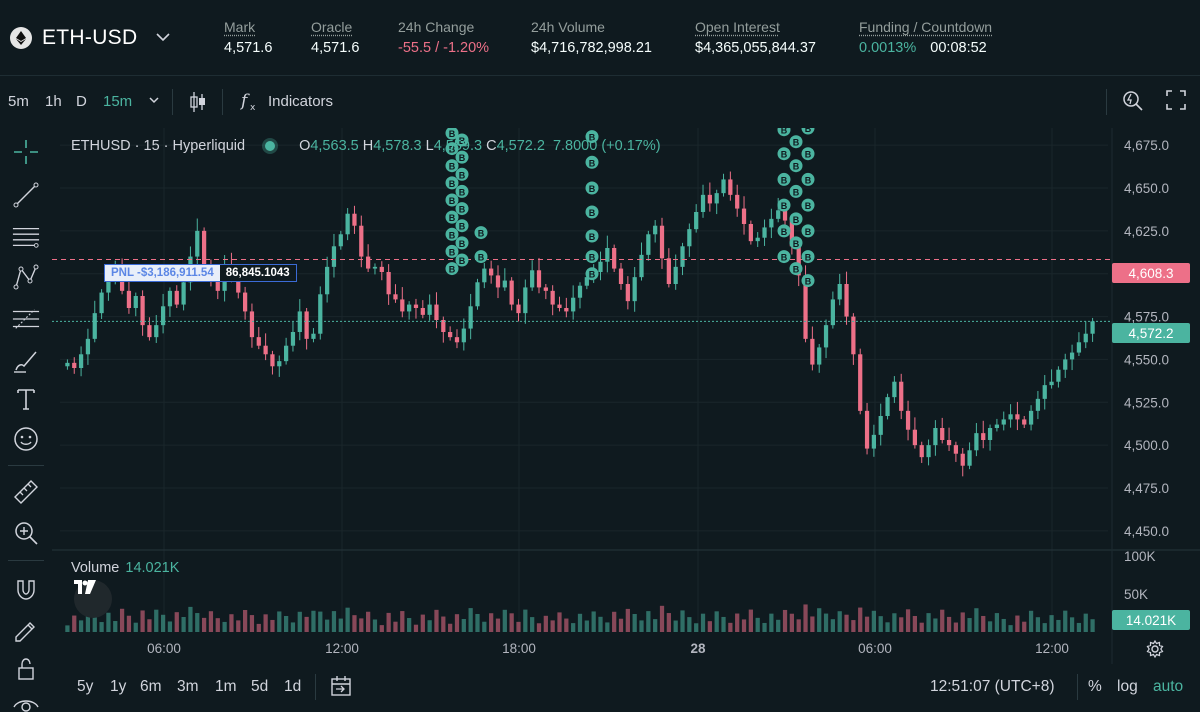 This screenshot has height=712, width=1200. I want to click on range-1y: 1y, so click(118, 686).